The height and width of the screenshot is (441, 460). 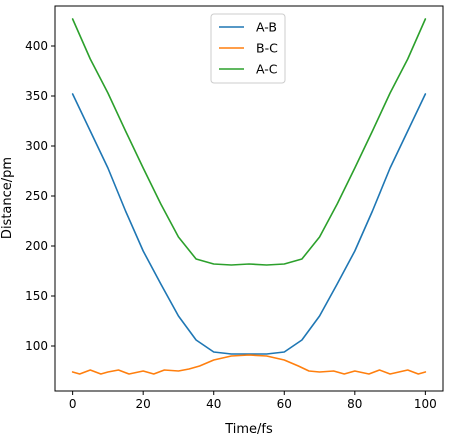 I want to click on x-tick-label: 40, so click(x=213, y=404).